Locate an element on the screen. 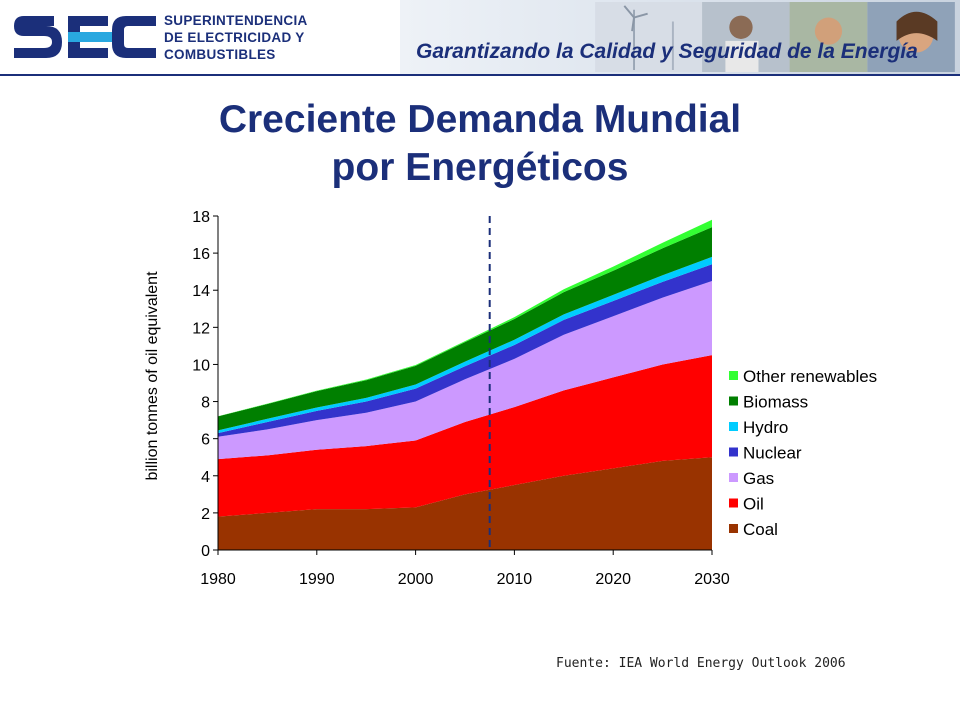 The image size is (960, 720). legend-swatch-other-renewables is located at coordinates (733, 375).